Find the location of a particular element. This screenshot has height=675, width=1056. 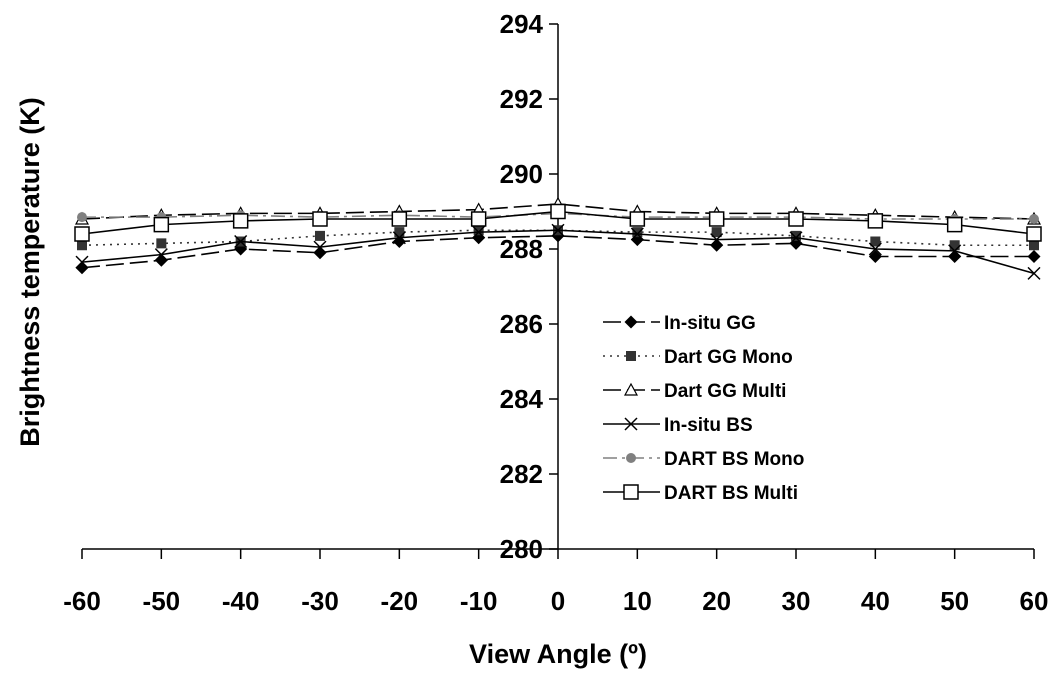

y-tick-label: 280 is located at coordinates (521, 549).